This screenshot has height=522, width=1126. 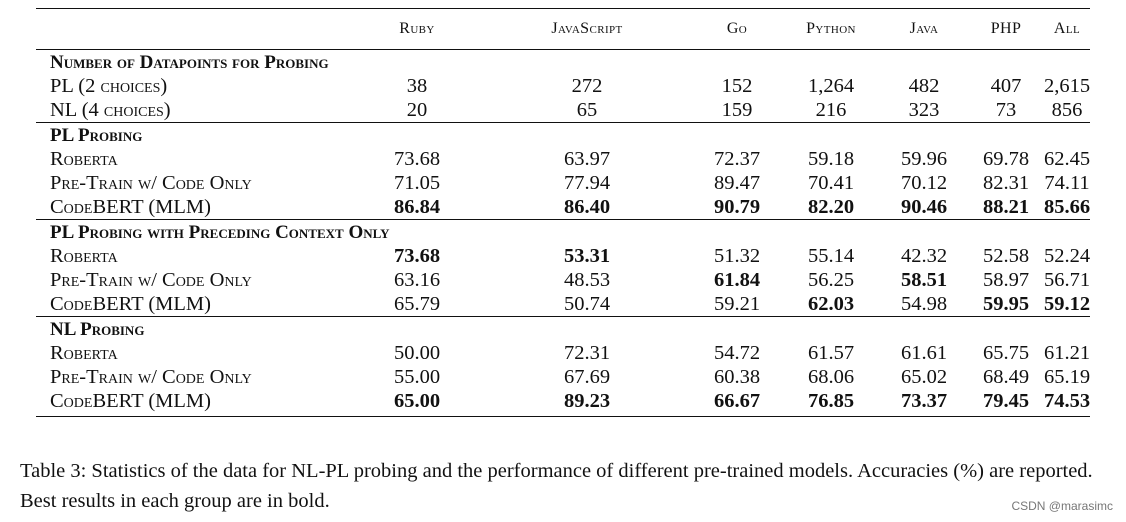 What do you see at coordinates (587, 377) in the screenshot?
I see `table-cell: 67.69` at bounding box center [587, 377].